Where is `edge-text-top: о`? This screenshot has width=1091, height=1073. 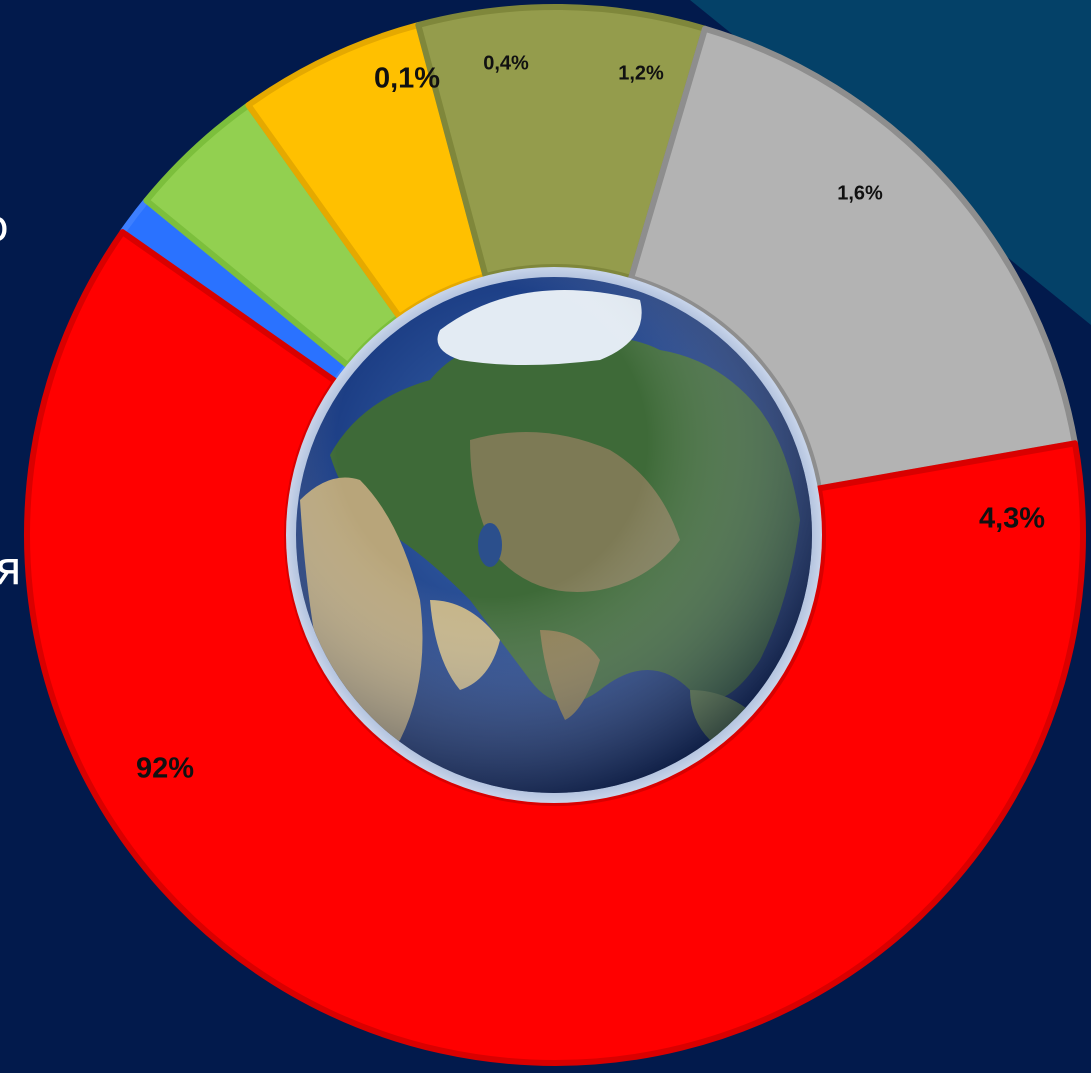
edge-text-top: о is located at coordinates (4, 227).